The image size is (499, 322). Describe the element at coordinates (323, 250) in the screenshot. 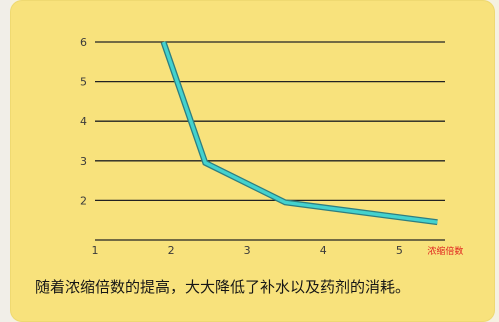

I see `x-tick-label: 4` at that location.